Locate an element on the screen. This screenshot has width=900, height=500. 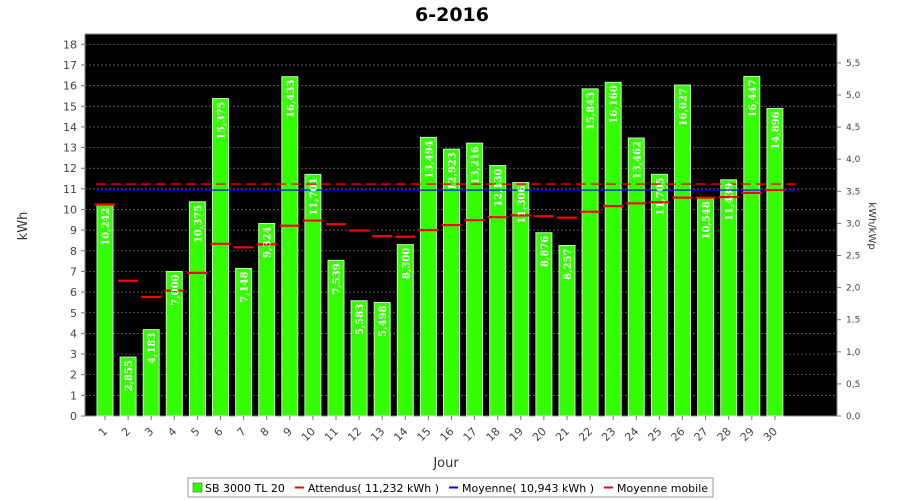
data-label: 7,148 is located at coordinates (245, 286).